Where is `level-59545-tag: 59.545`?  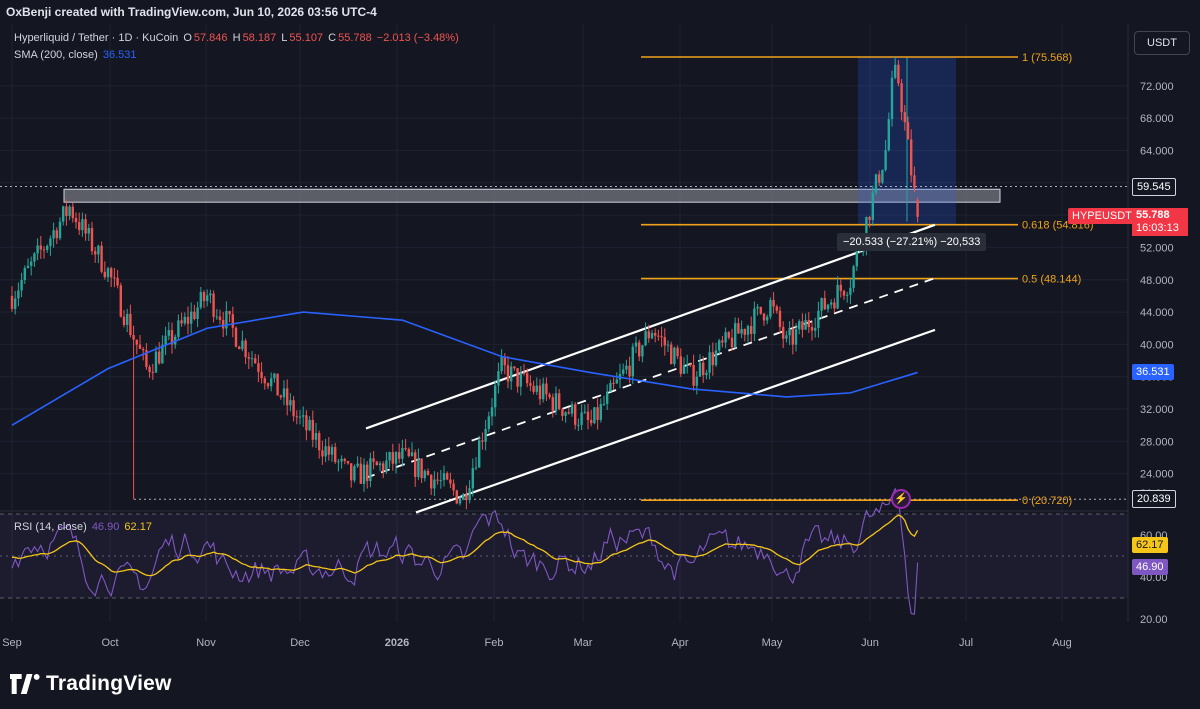 level-59545-tag: 59.545 is located at coordinates (1154, 187).